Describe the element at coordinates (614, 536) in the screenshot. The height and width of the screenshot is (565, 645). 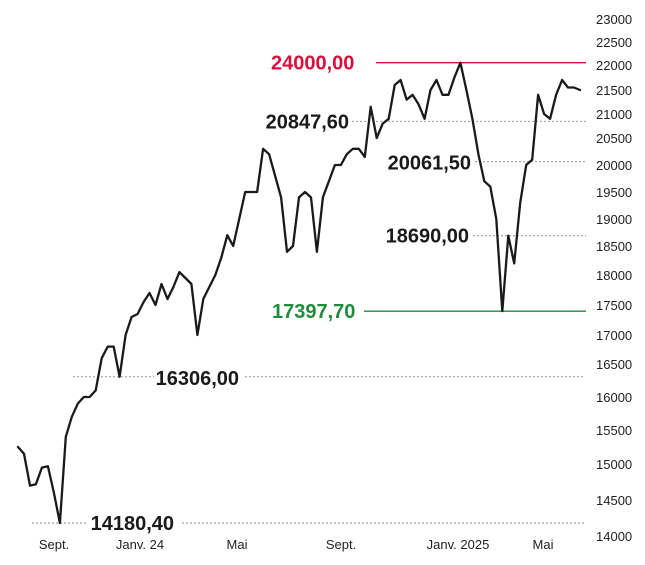
I see `y-tick-label: 14000` at that location.